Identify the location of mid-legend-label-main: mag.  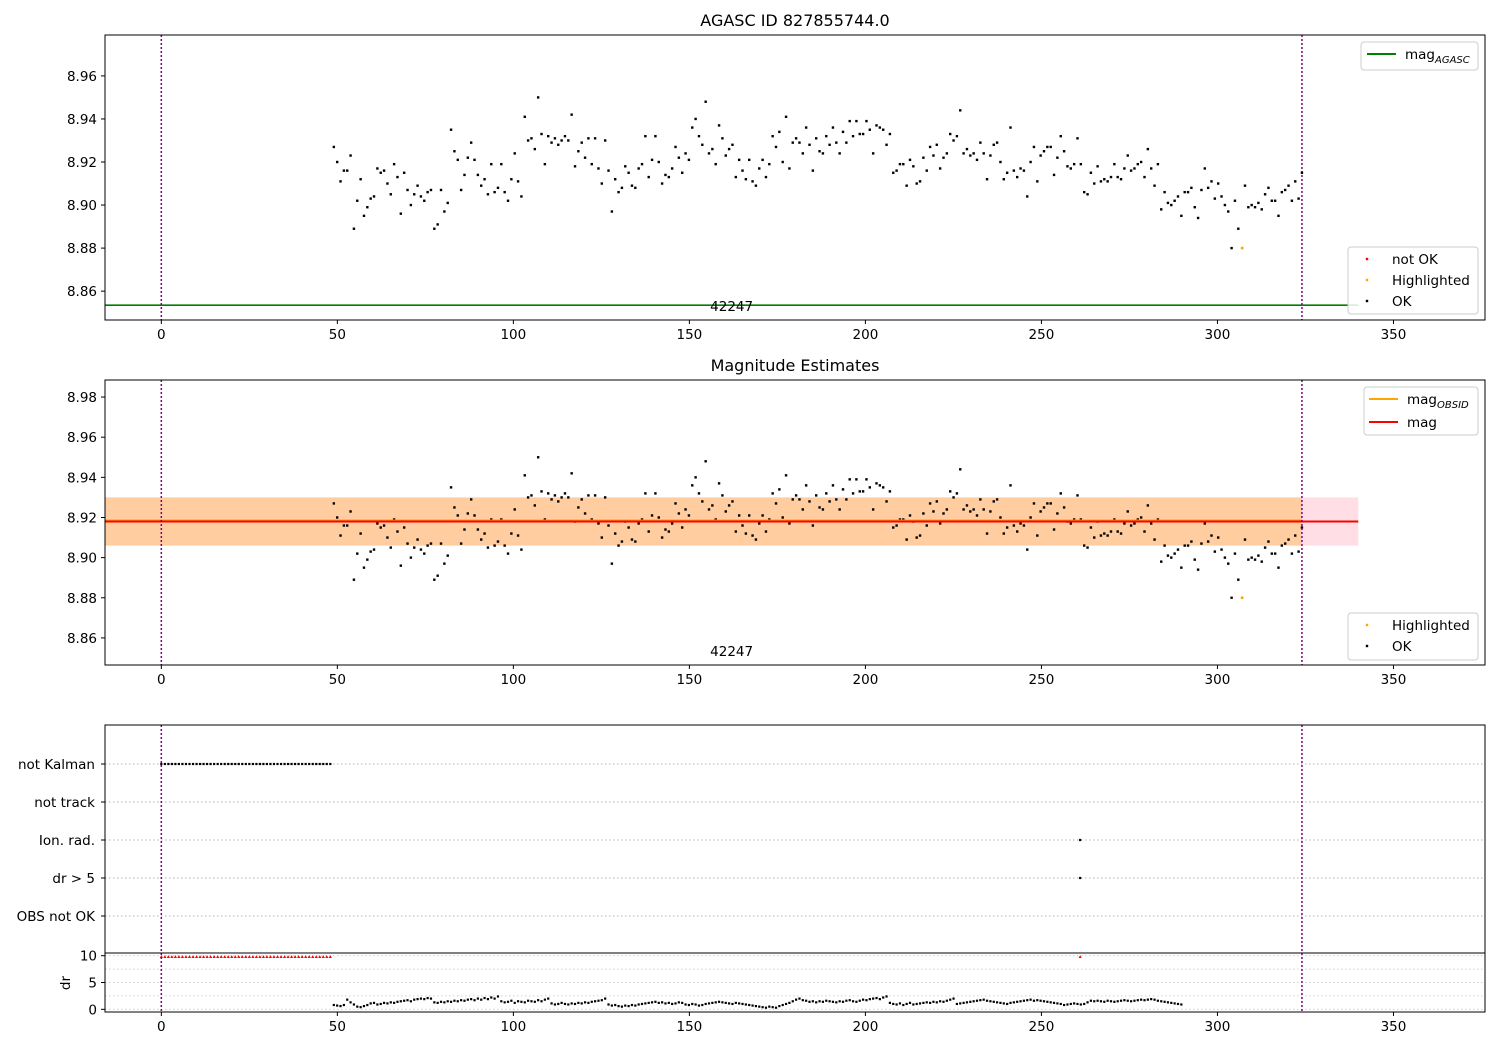
(1422, 400).